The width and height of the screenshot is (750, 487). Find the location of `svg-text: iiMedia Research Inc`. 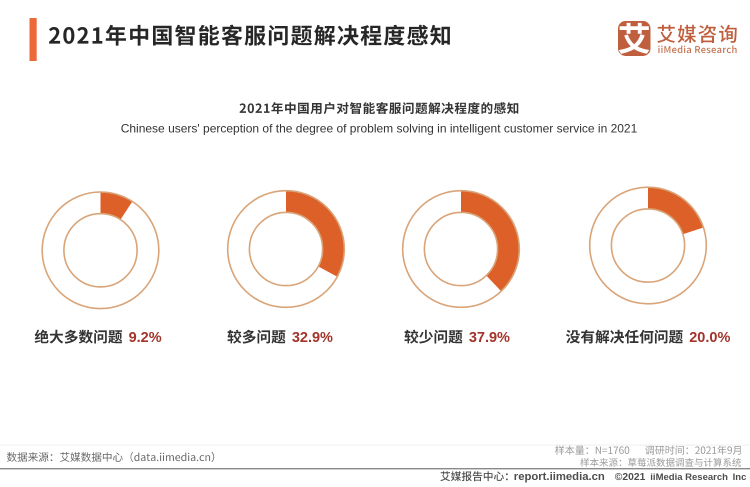

svg-text: iiMedia Research Inc is located at coordinates (698, 477).